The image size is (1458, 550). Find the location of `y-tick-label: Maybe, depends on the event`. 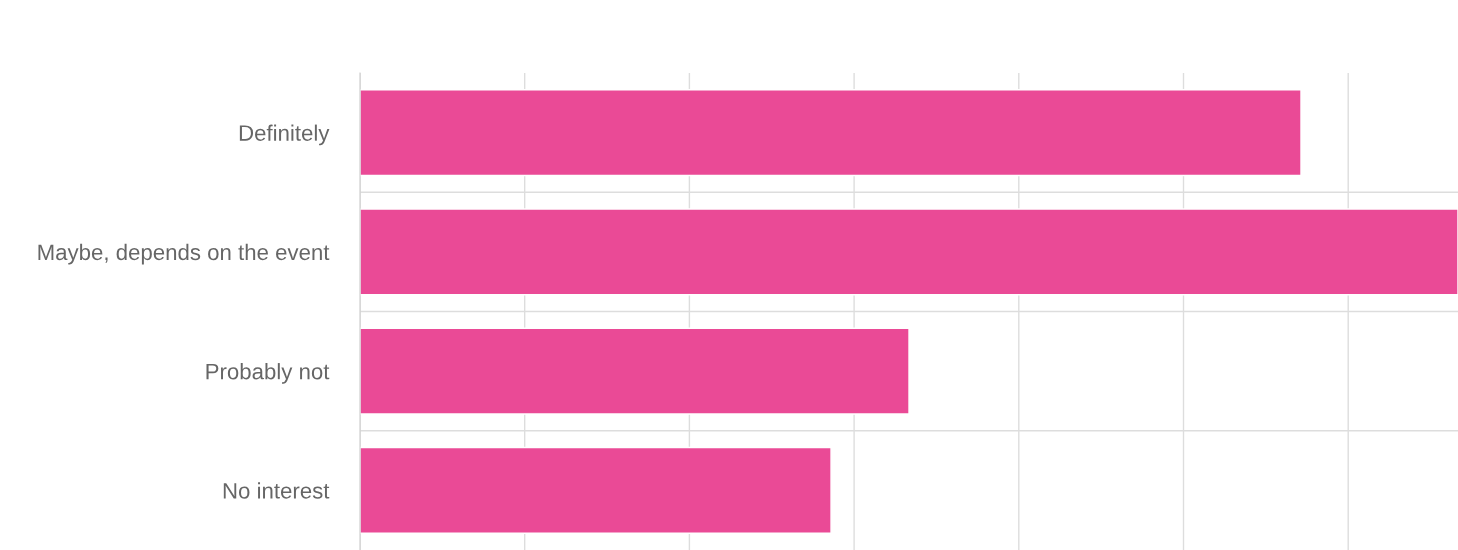

y-tick-label: Maybe, depends on the event is located at coordinates (184, 254).